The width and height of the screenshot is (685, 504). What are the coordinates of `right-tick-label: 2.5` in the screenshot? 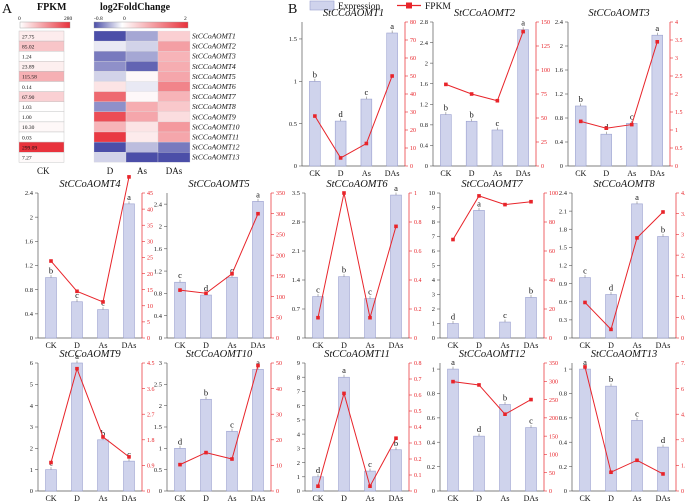 It's located at (679, 77).